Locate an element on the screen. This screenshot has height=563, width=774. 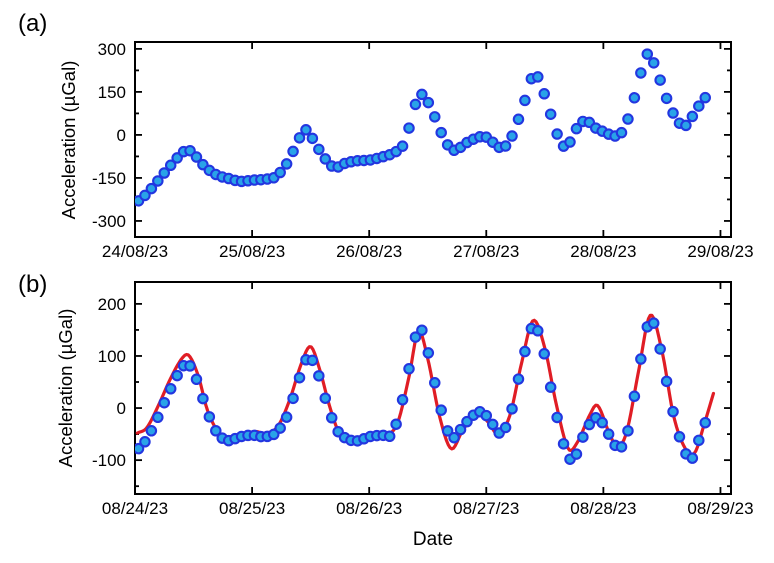
x-tick-label: 24/08/23 is located at coordinates (135, 251).